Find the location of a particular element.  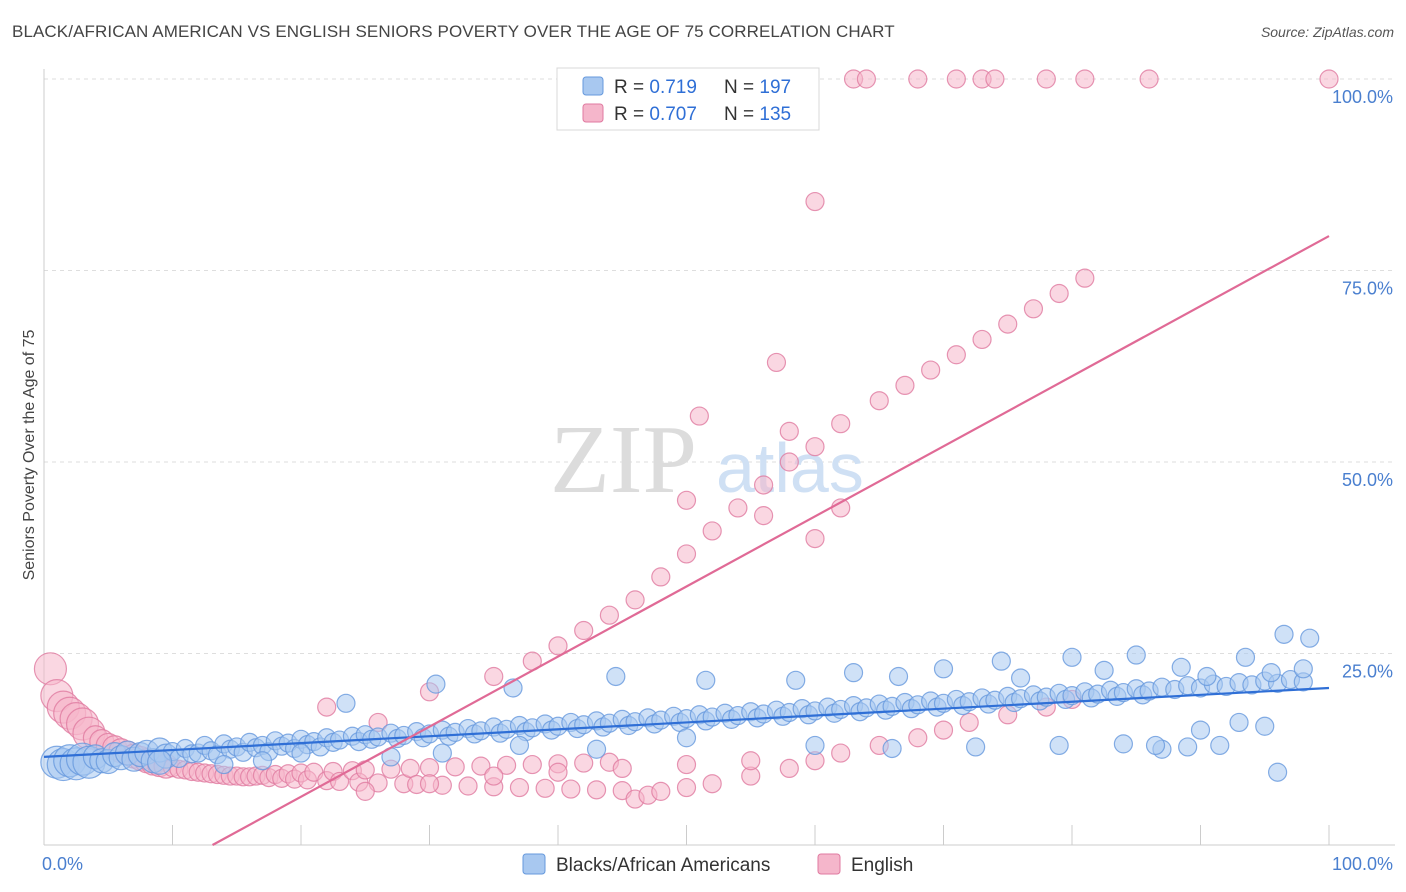

bottom-legend-blue-swatch is located at coordinates (534, 864).